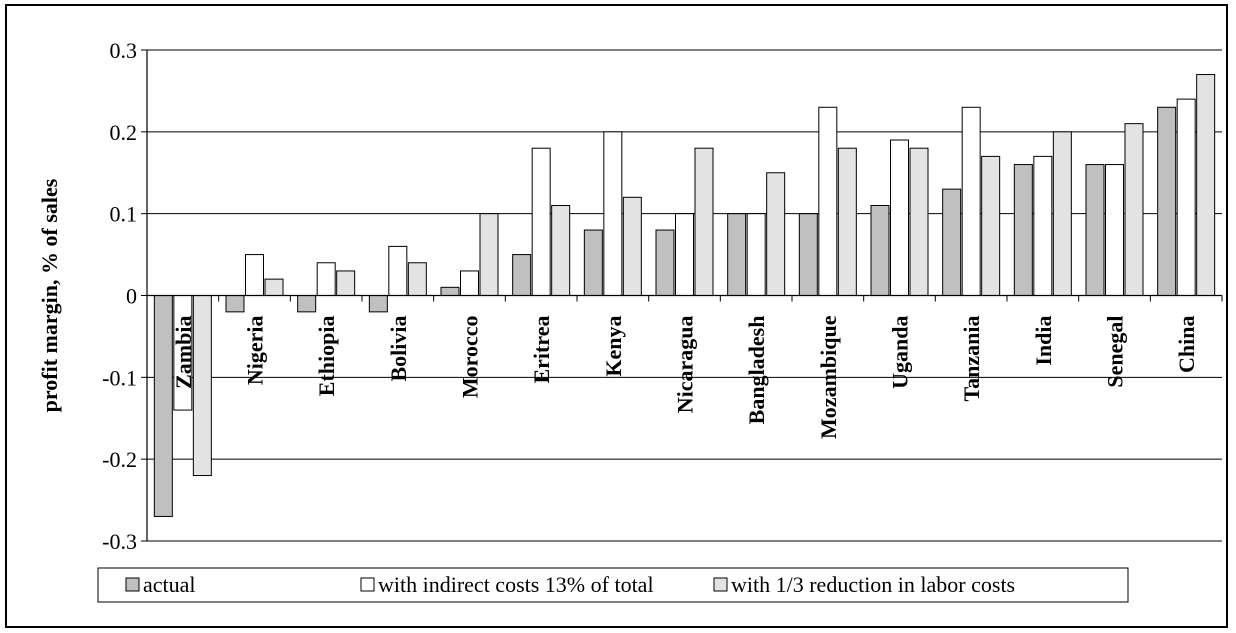  What do you see at coordinates (183, 352) in the screenshot?
I see `category-label-zambia: Zambia` at bounding box center [183, 352].